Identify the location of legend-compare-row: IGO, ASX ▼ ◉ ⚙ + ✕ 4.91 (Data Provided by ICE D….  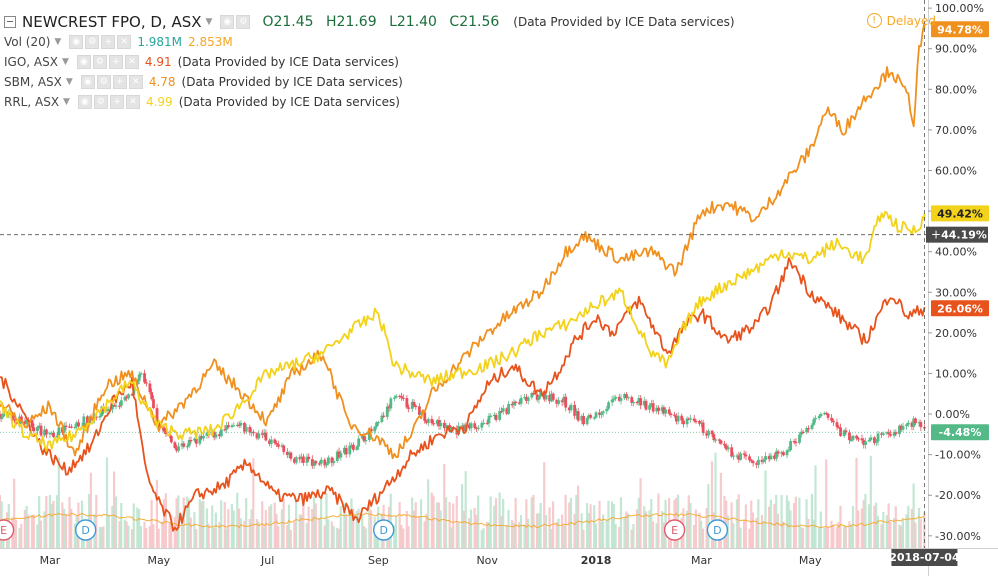
(369, 62).